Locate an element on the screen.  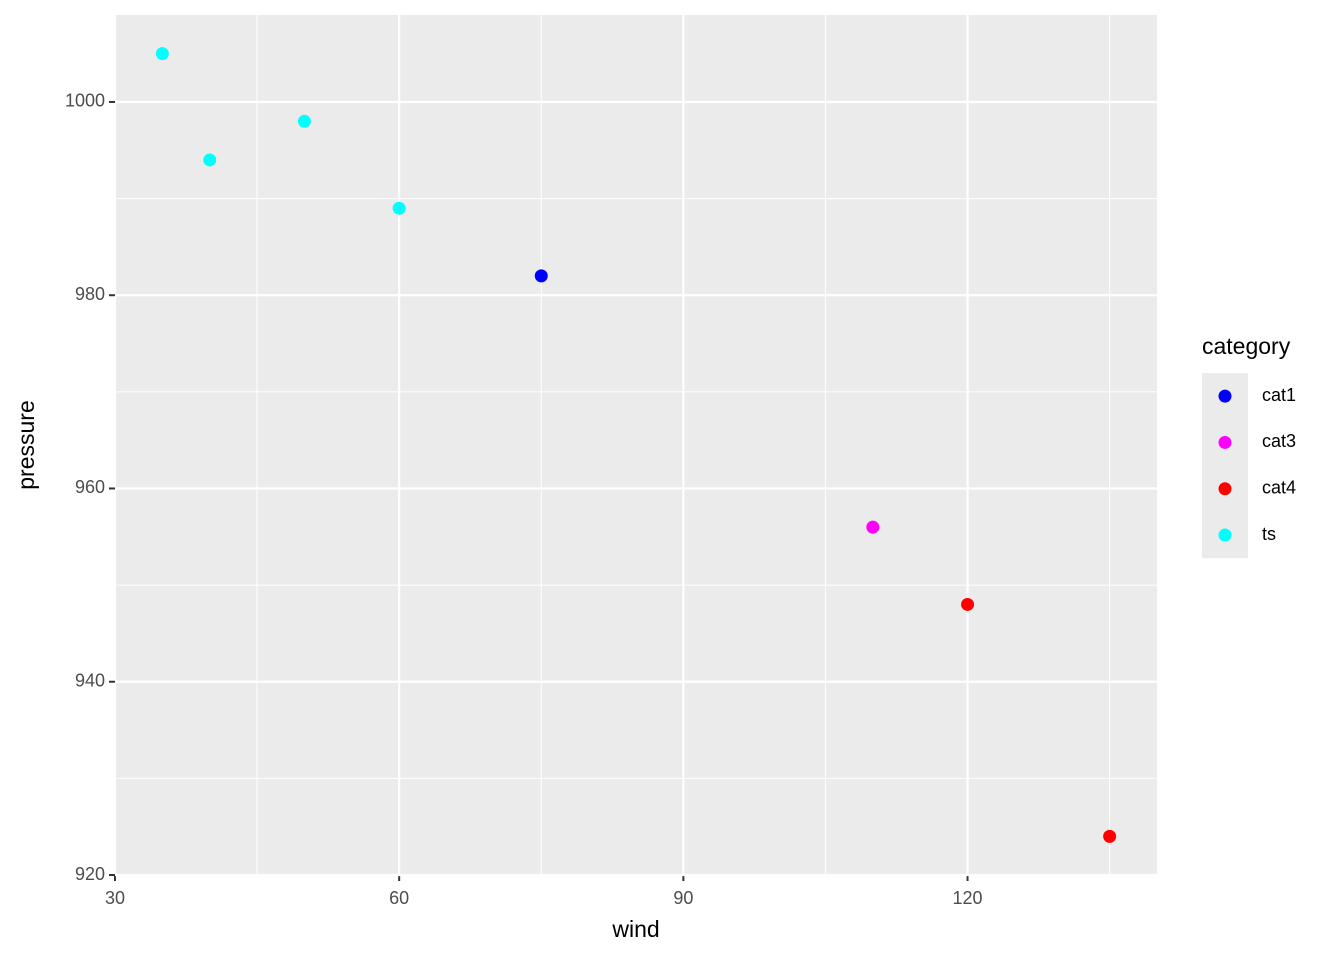
x-tick-label: 60 is located at coordinates (399, 898).